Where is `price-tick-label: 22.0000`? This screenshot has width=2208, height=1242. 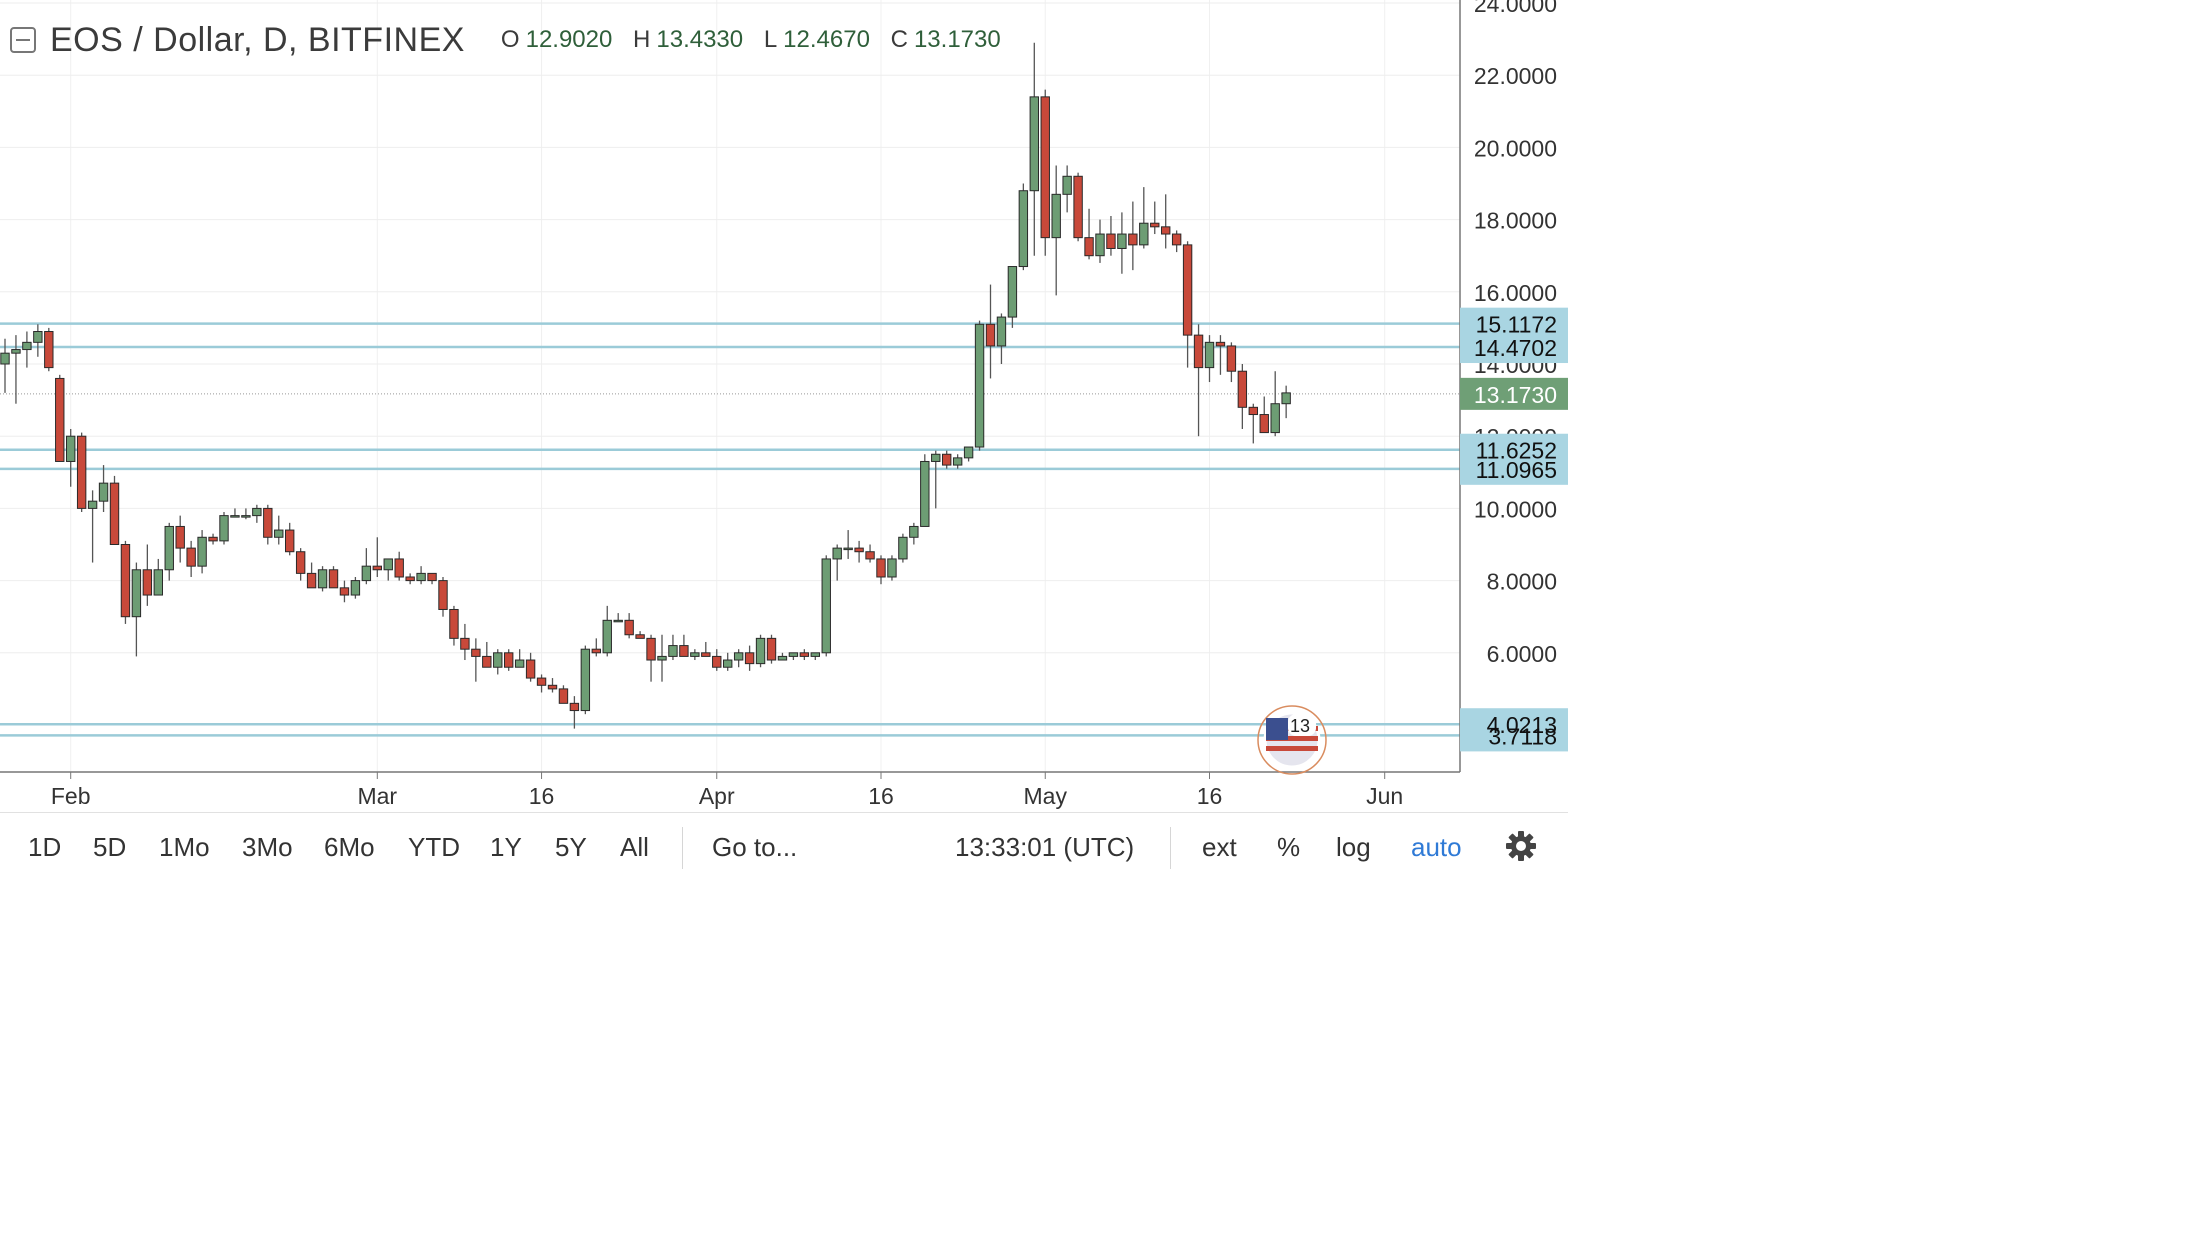 price-tick-label: 22.0000 is located at coordinates (1515, 76).